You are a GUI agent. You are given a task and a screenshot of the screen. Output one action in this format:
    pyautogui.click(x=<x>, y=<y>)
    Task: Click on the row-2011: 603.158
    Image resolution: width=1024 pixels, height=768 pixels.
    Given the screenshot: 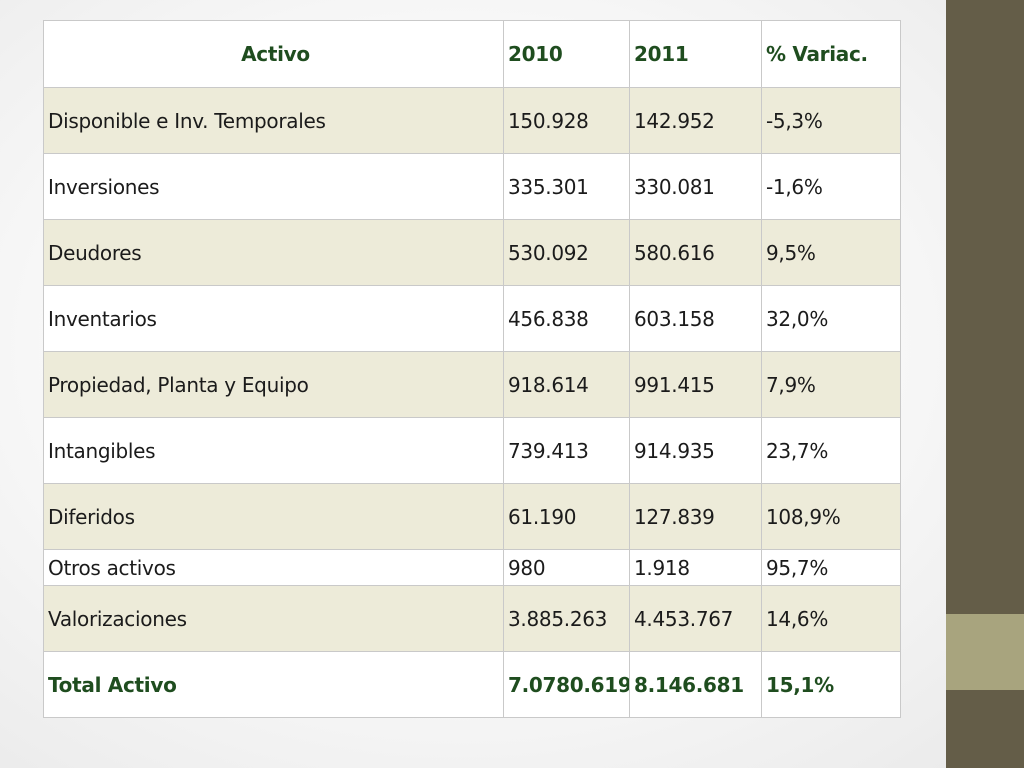 What is the action you would take?
    pyautogui.click(x=695, y=318)
    